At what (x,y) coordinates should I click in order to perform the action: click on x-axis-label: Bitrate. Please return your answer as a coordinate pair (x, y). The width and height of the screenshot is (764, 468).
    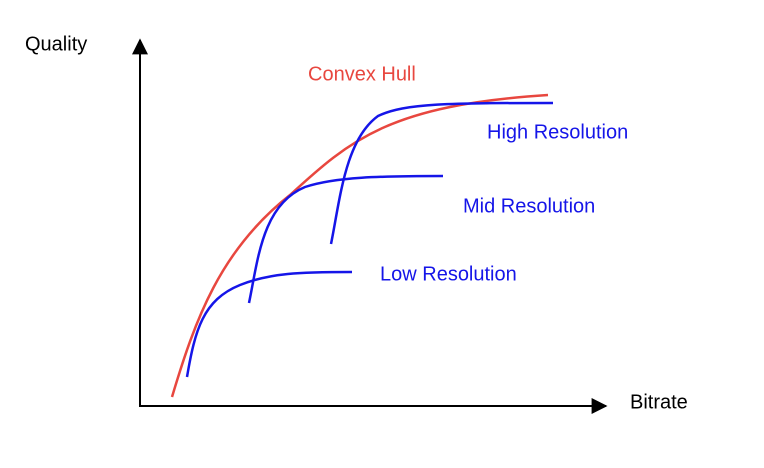
    Looking at the image, I should click on (659, 402).